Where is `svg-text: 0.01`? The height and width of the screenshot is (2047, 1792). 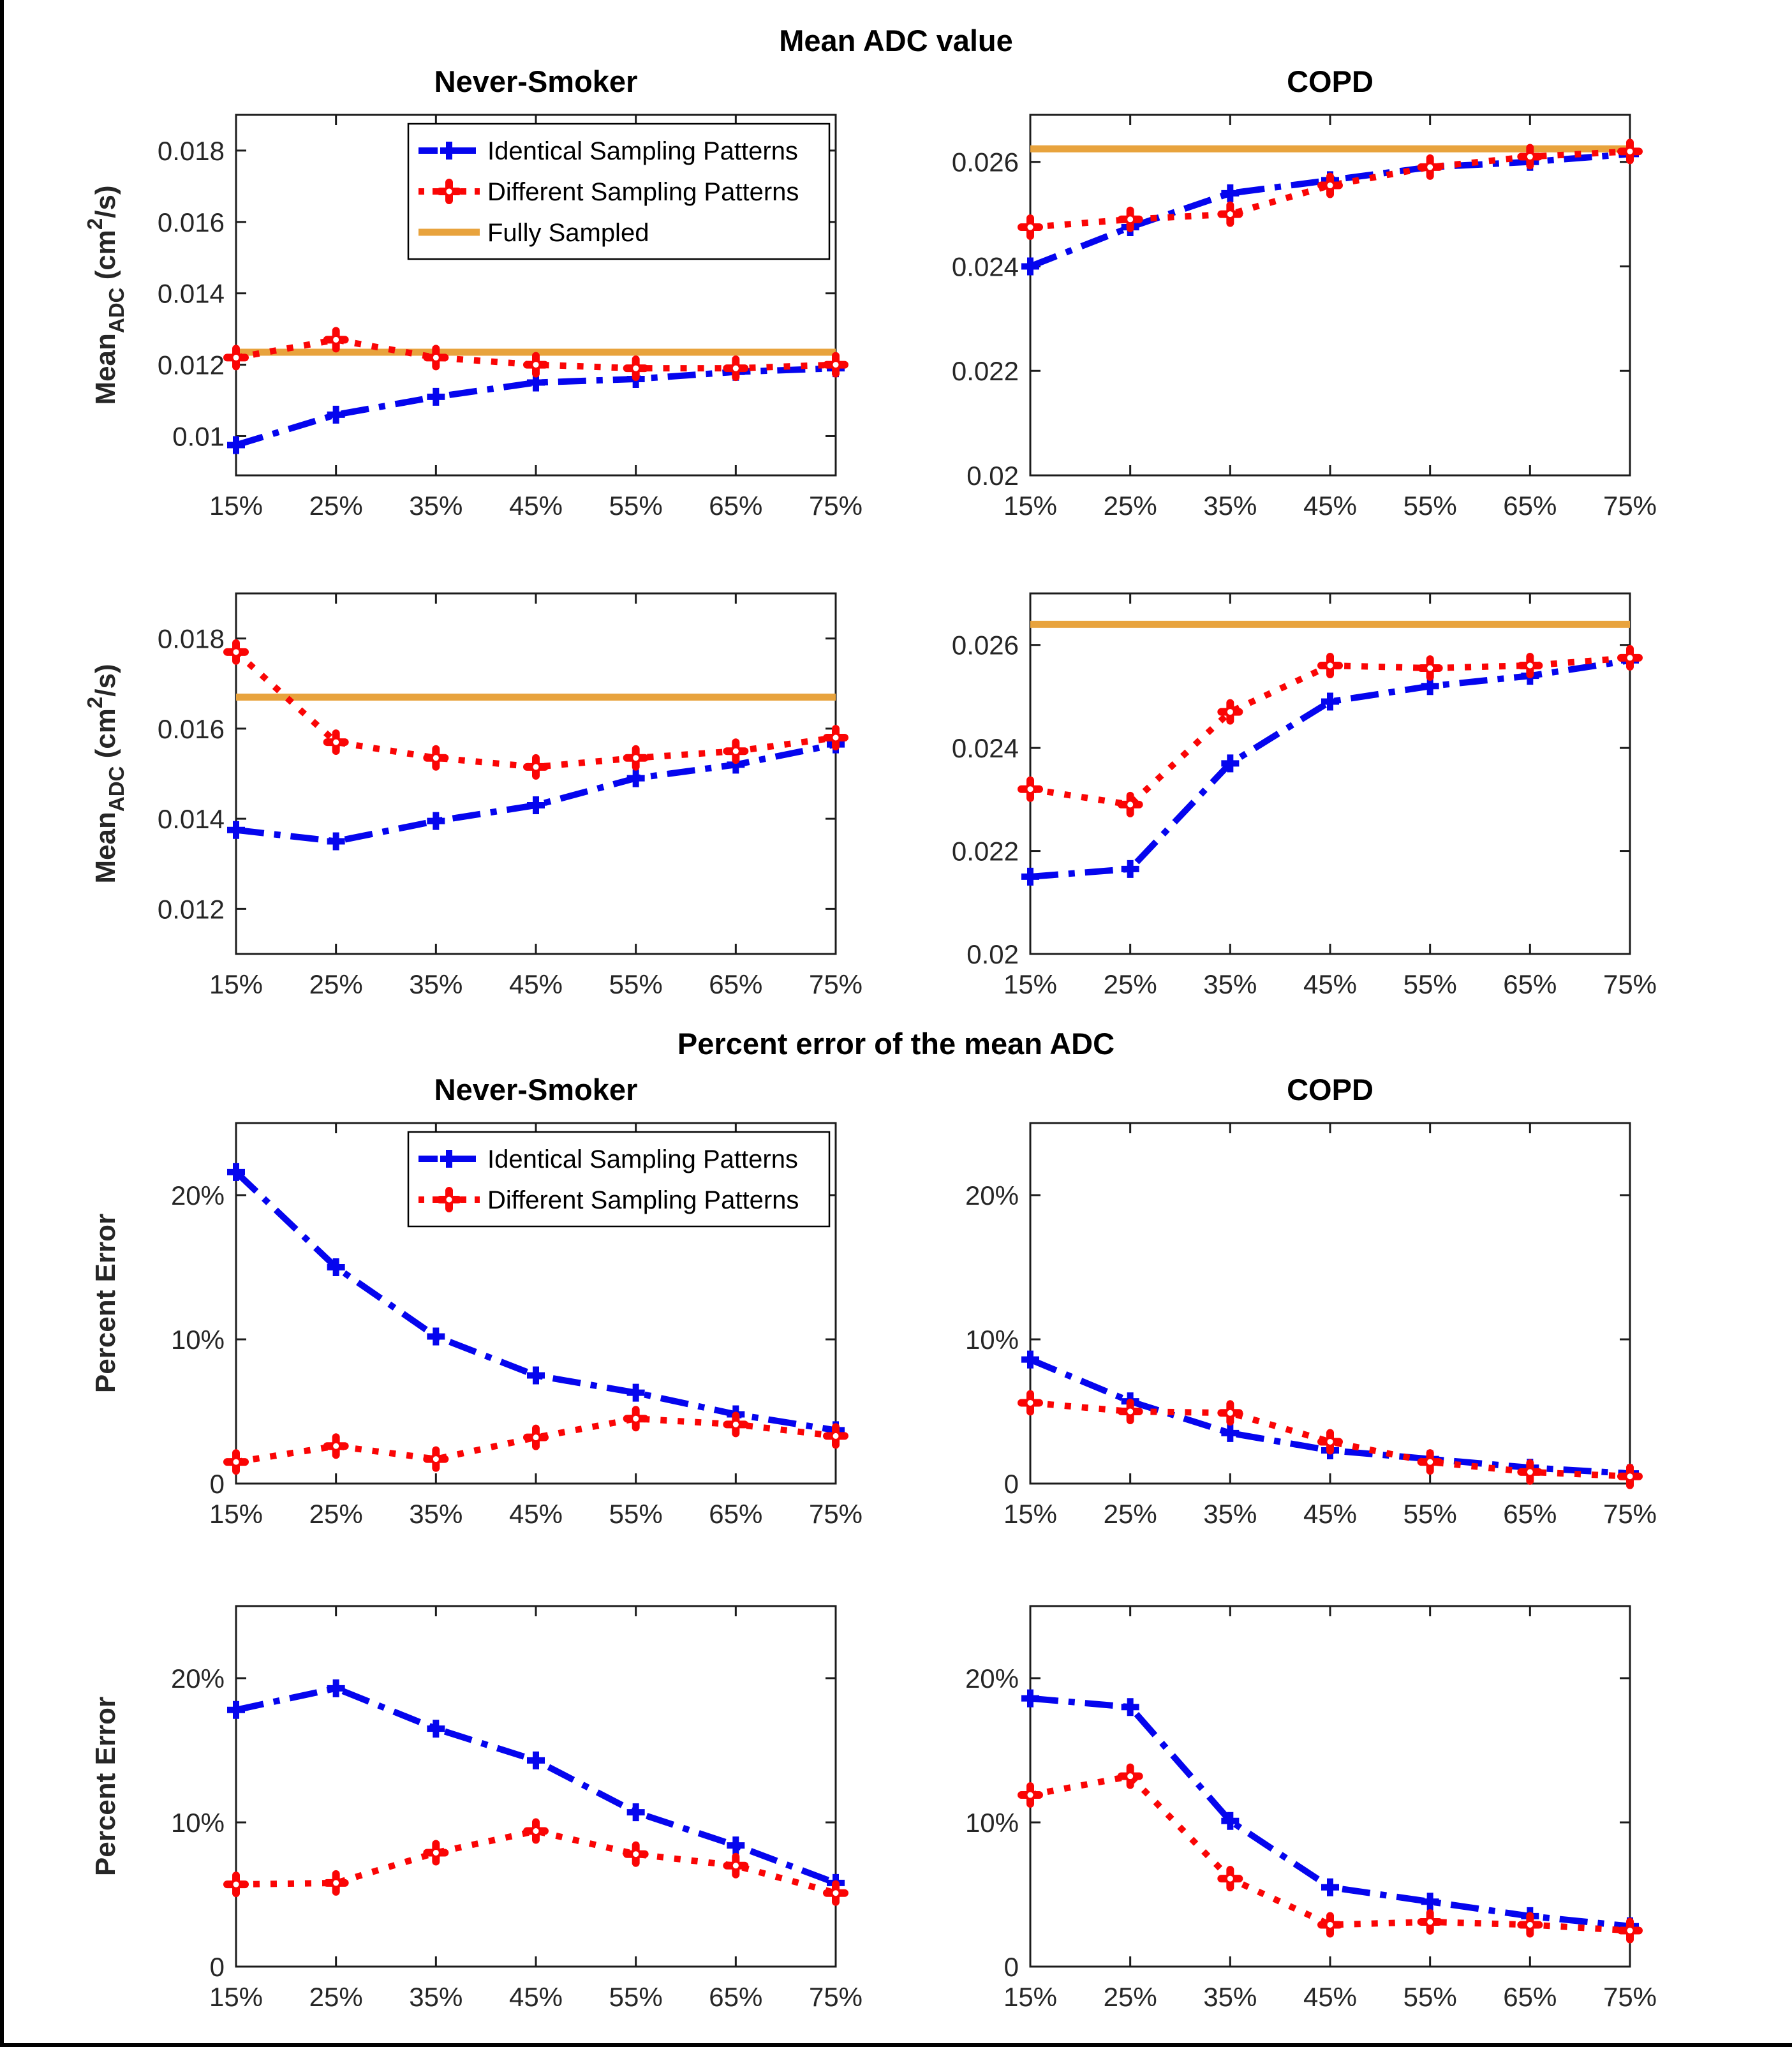
svg-text: 0.01 is located at coordinates (199, 436).